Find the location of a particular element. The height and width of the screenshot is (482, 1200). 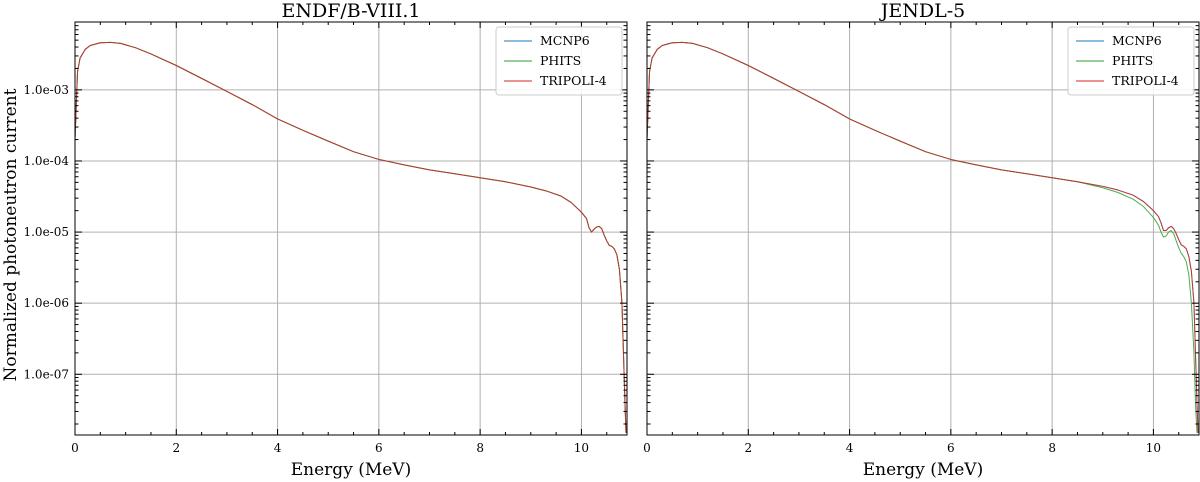

panel-left-legend-label-2: TRIPOLI-4 is located at coordinates (573, 80).